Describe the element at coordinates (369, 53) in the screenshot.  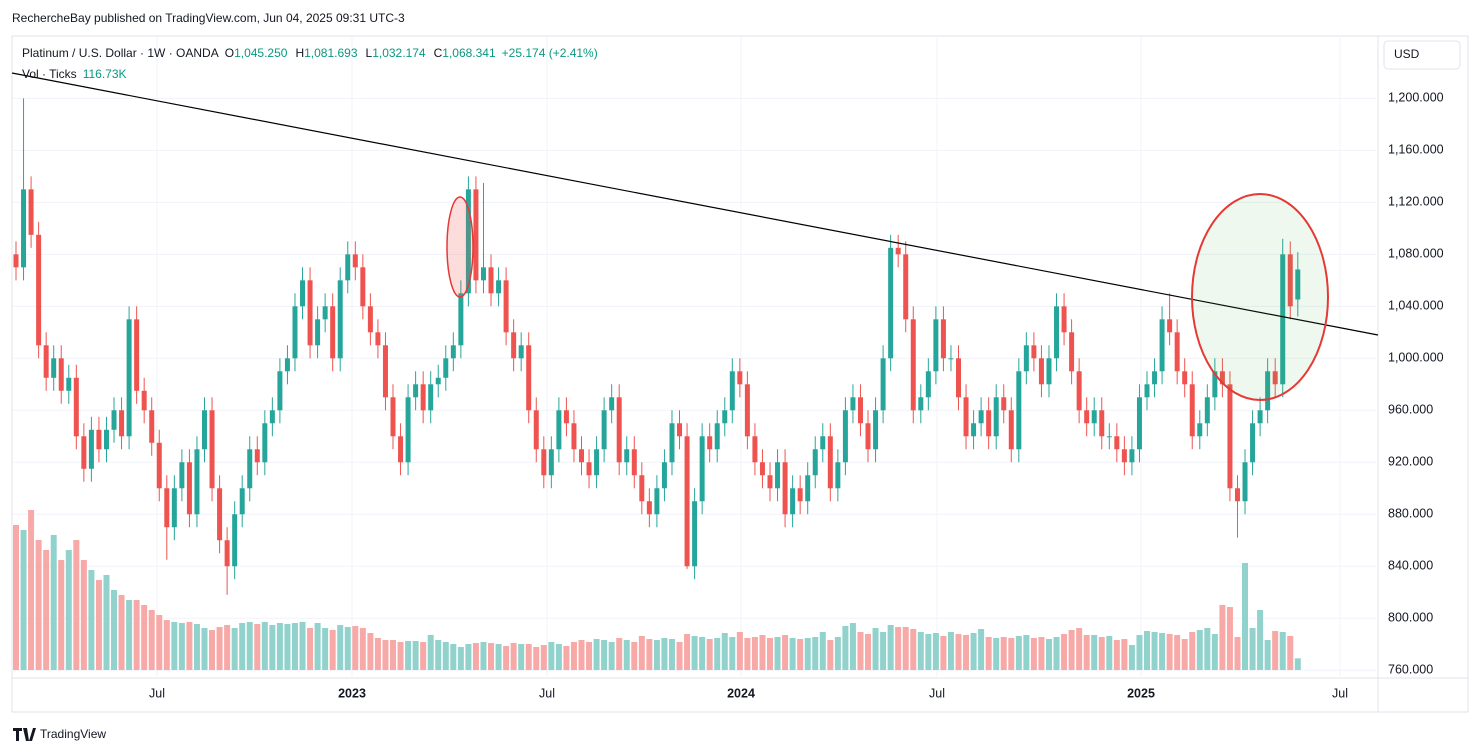
I see `l-label: L` at that location.